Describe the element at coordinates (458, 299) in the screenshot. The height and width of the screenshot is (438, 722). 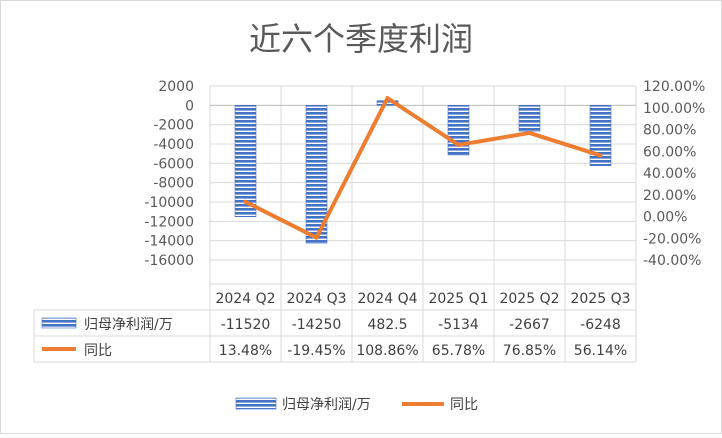
I see `x-tick-label: 2025 Q1` at that location.